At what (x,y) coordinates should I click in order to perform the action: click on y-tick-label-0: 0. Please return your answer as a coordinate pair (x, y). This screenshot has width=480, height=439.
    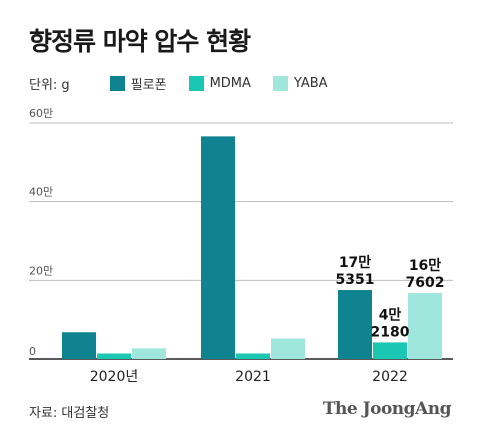
    Looking at the image, I should click on (32, 351).